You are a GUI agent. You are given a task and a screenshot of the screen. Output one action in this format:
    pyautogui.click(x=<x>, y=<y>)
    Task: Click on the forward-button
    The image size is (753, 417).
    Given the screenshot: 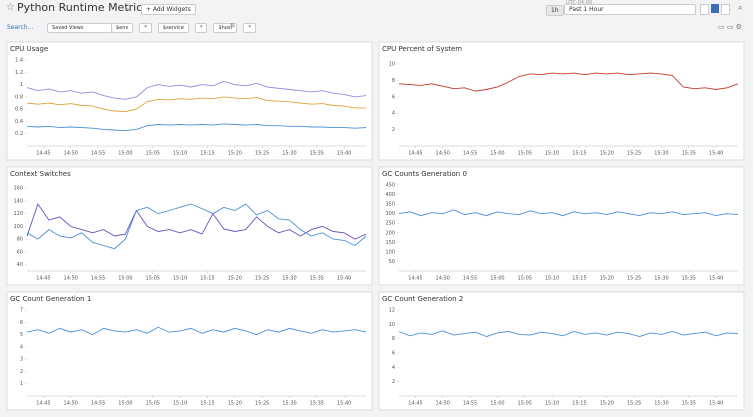 What is the action you would take?
    pyautogui.click(x=725, y=9)
    